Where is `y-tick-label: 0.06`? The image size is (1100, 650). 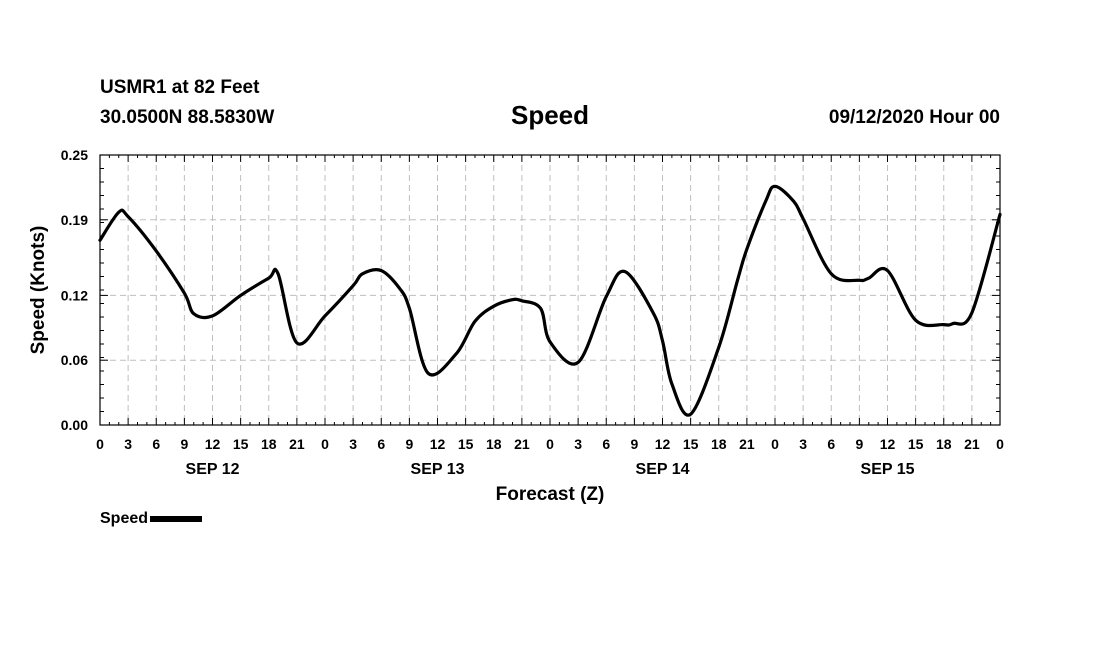
y-tick-label: 0.06 is located at coordinates (74, 360).